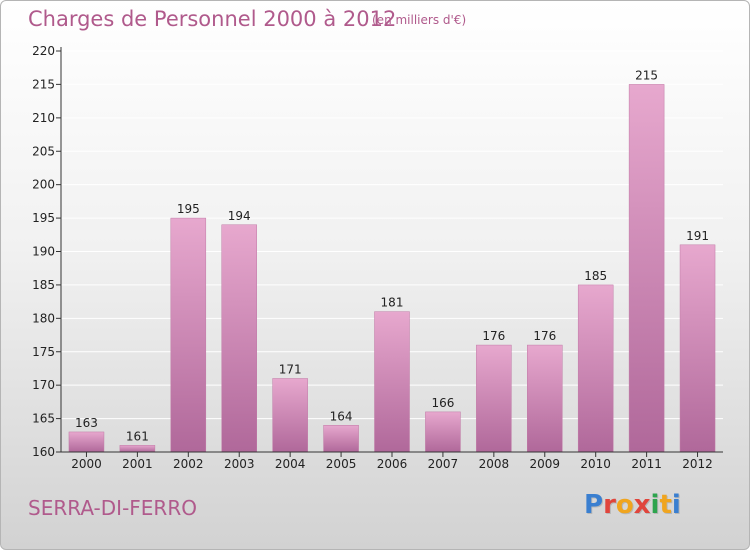  I want to click on chart-unit: (en milliers d'€), so click(419, 20).